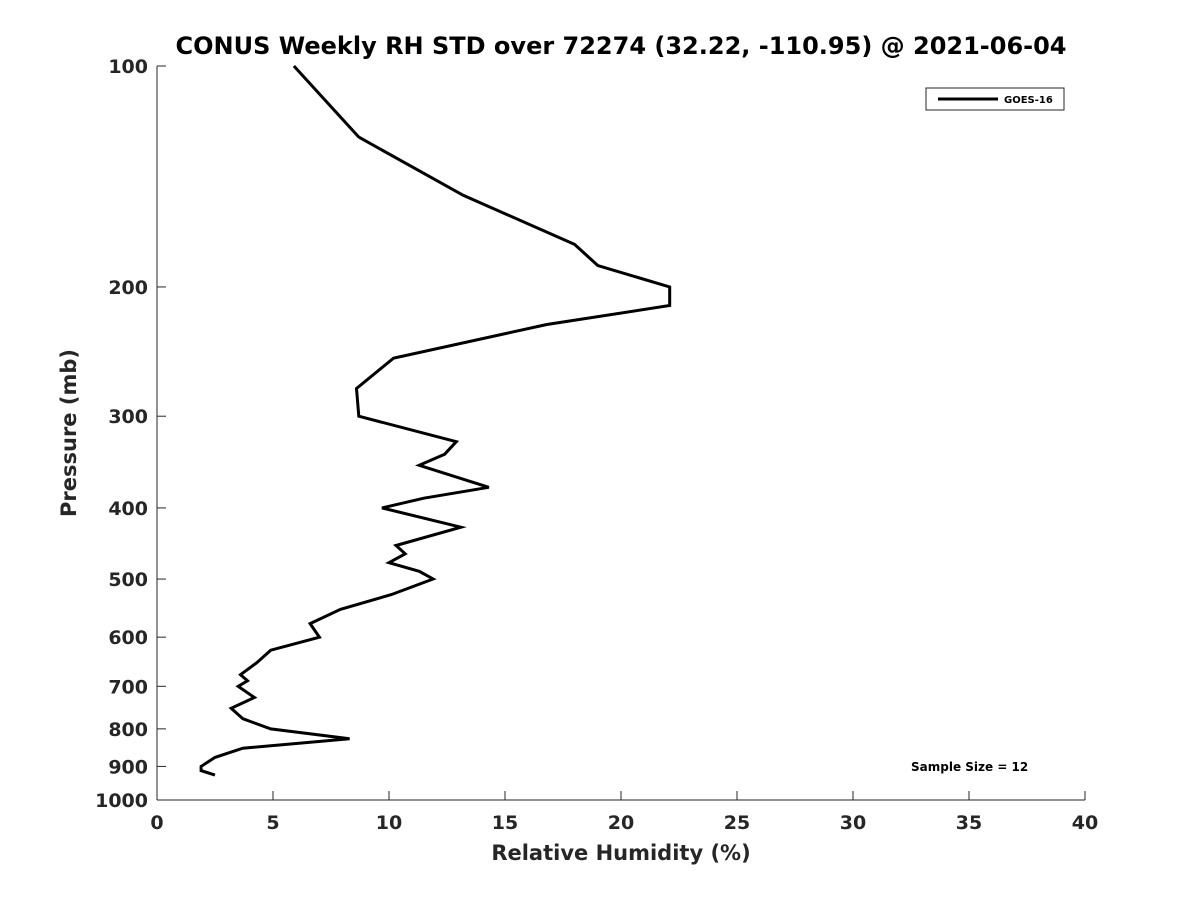 The image size is (1200, 900). What do you see at coordinates (128, 730) in the screenshot?
I see `y-tick-label-800: 800` at bounding box center [128, 730].